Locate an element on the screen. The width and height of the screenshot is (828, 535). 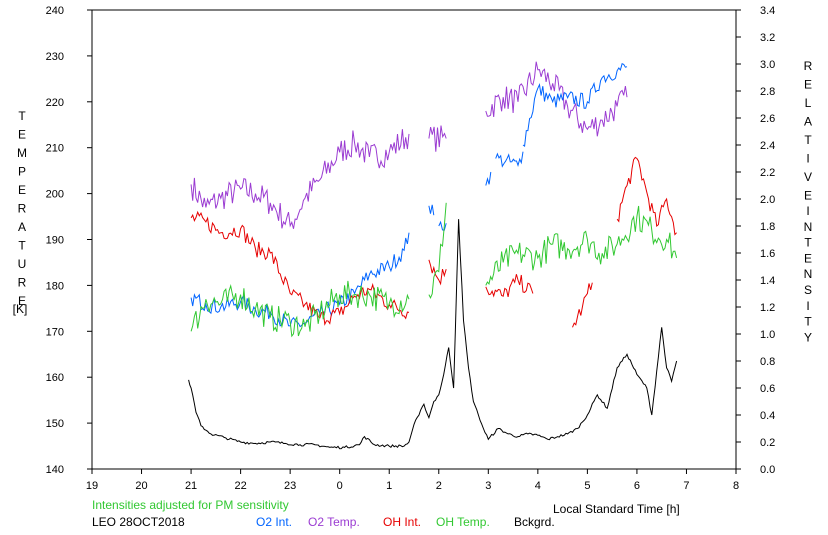
x-tick-label: 2 is located at coordinates (439, 486).